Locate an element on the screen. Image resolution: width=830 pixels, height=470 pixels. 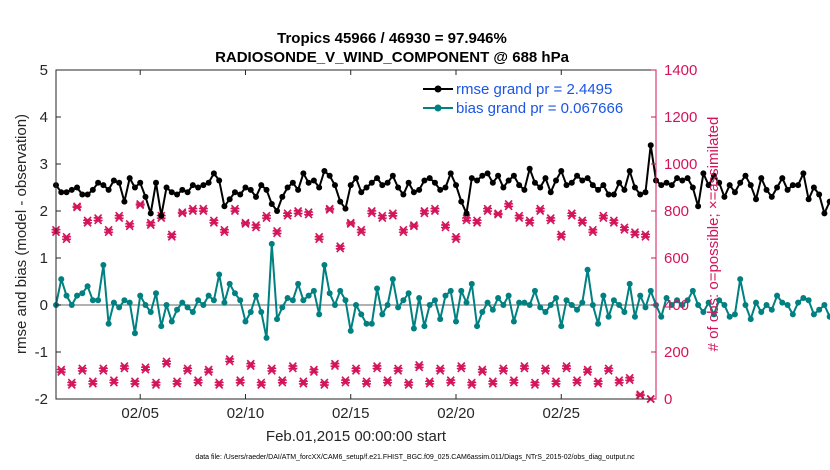
legend-rmse-label: rmse grand pr = 2.4495 is located at coordinates (534, 89).